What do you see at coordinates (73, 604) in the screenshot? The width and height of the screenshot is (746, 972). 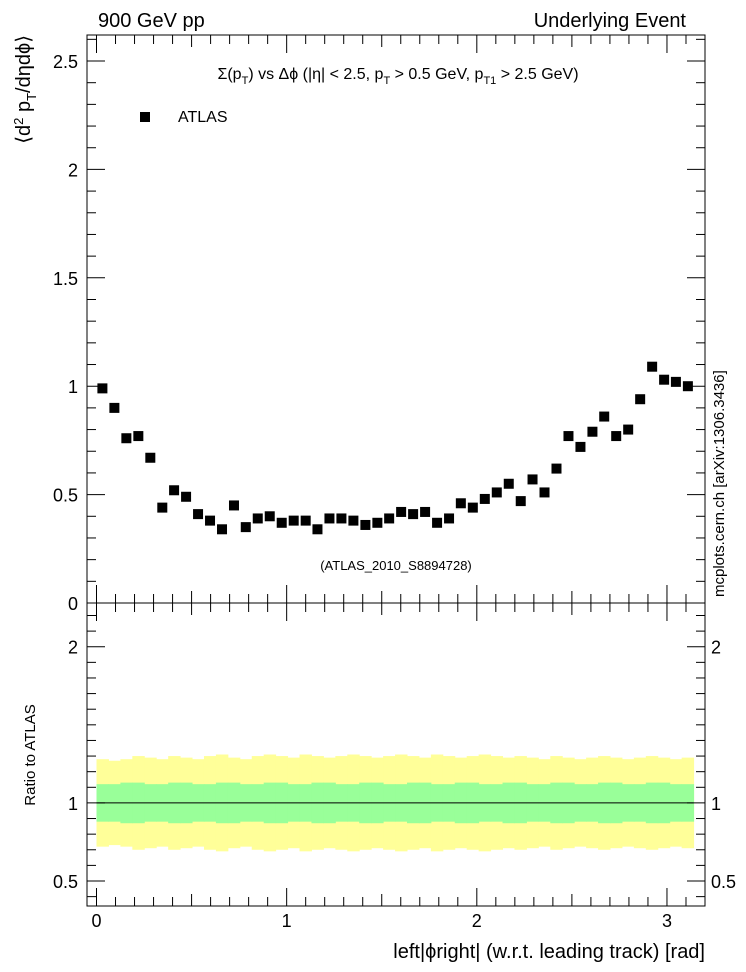 I see `y-tick-label: 0` at bounding box center [73, 604].